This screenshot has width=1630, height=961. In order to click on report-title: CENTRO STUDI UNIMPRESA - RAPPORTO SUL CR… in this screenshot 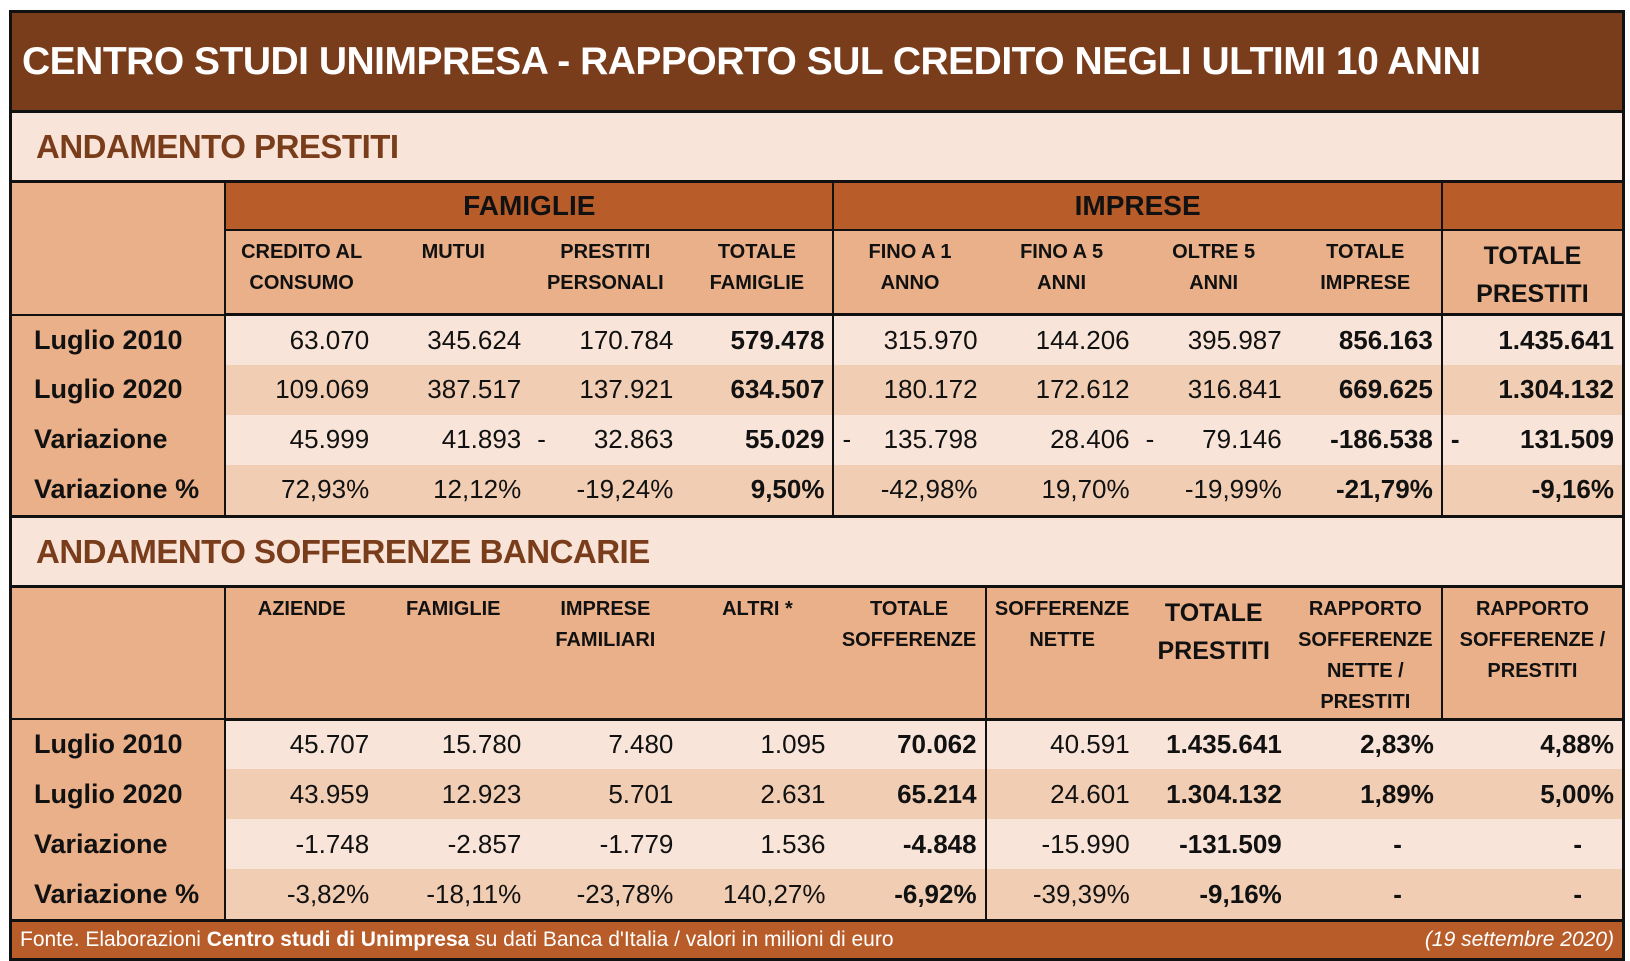, I will do `click(817, 63)`.